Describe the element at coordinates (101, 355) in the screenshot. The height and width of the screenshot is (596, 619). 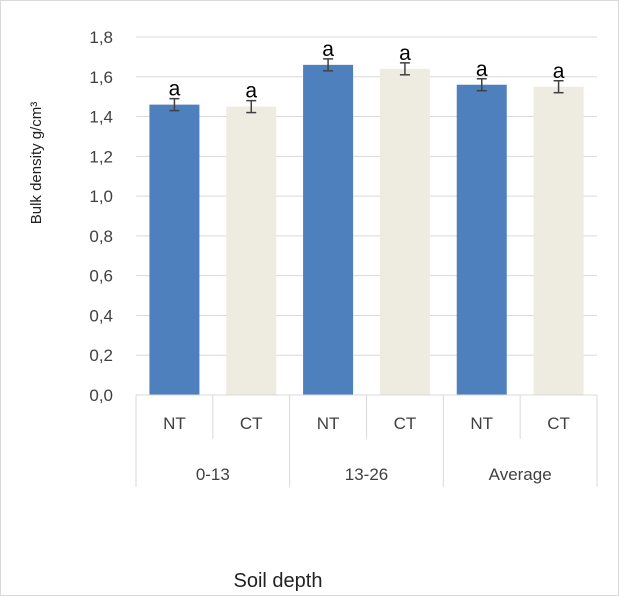
I see `y-tick-label: 0,2` at that location.